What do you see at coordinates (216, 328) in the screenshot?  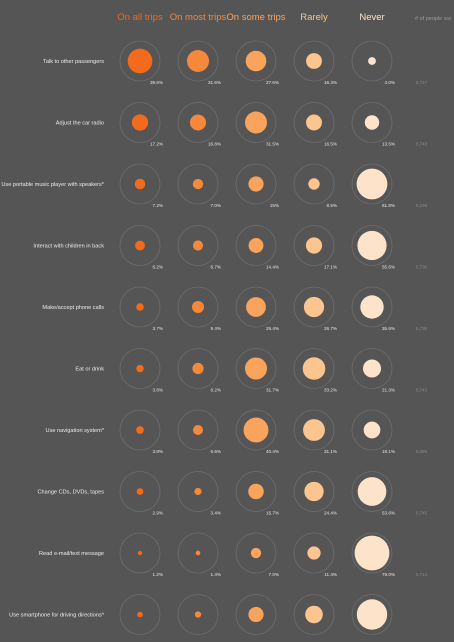 I see `percent-label: 9.4%` at bounding box center [216, 328].